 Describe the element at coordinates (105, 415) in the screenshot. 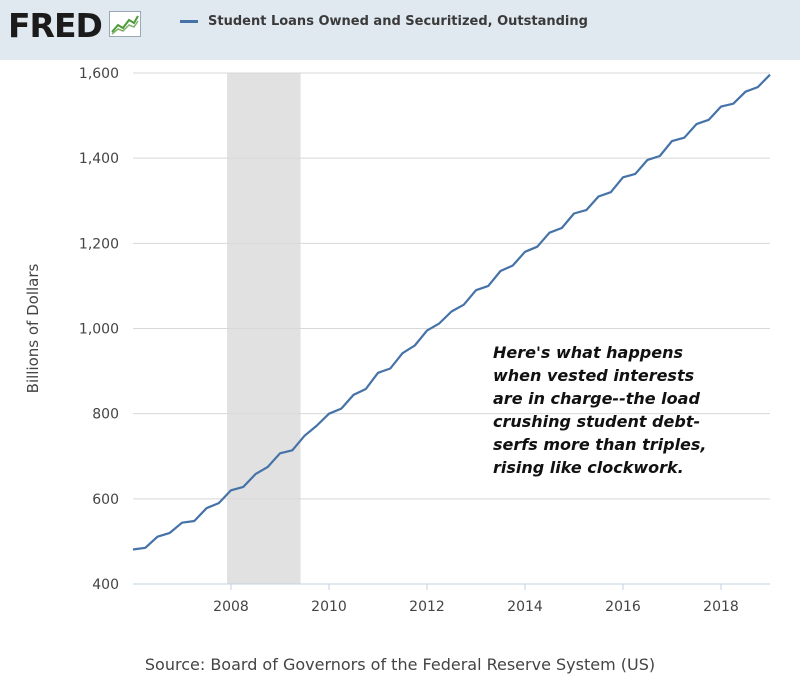

I see `y-tick-label: 800` at that location.